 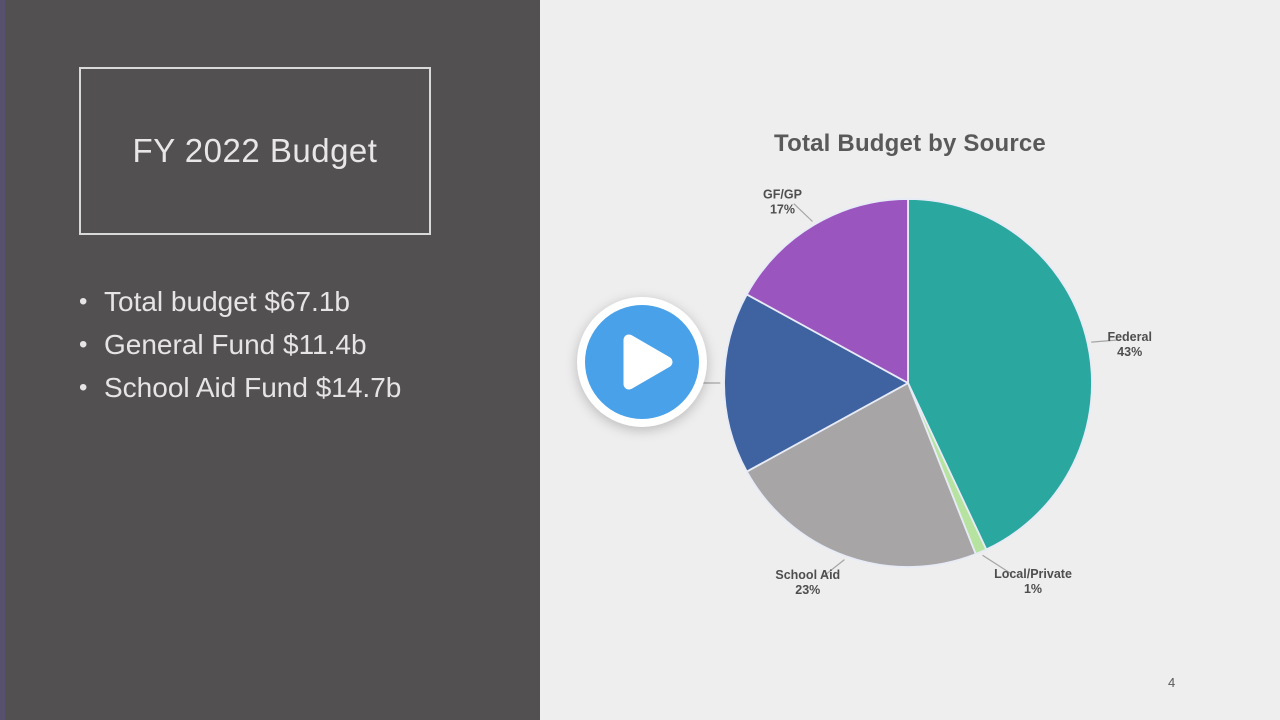 What do you see at coordinates (1172, 682) in the screenshot?
I see `page-number: 4` at bounding box center [1172, 682].